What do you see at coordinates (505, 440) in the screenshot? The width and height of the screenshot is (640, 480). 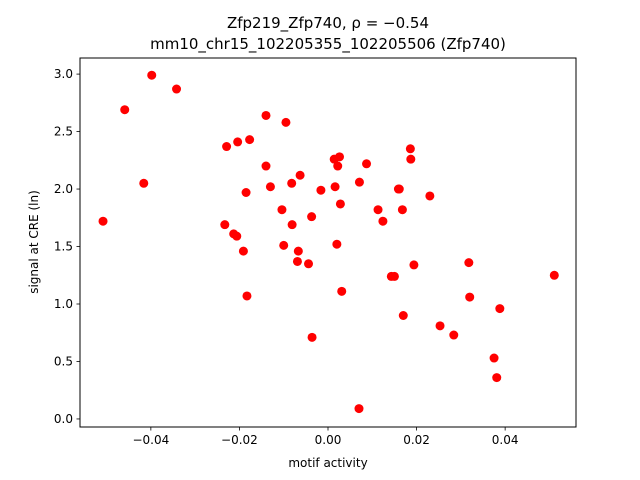 I see `x-tick-label: 0.04` at bounding box center [505, 440].